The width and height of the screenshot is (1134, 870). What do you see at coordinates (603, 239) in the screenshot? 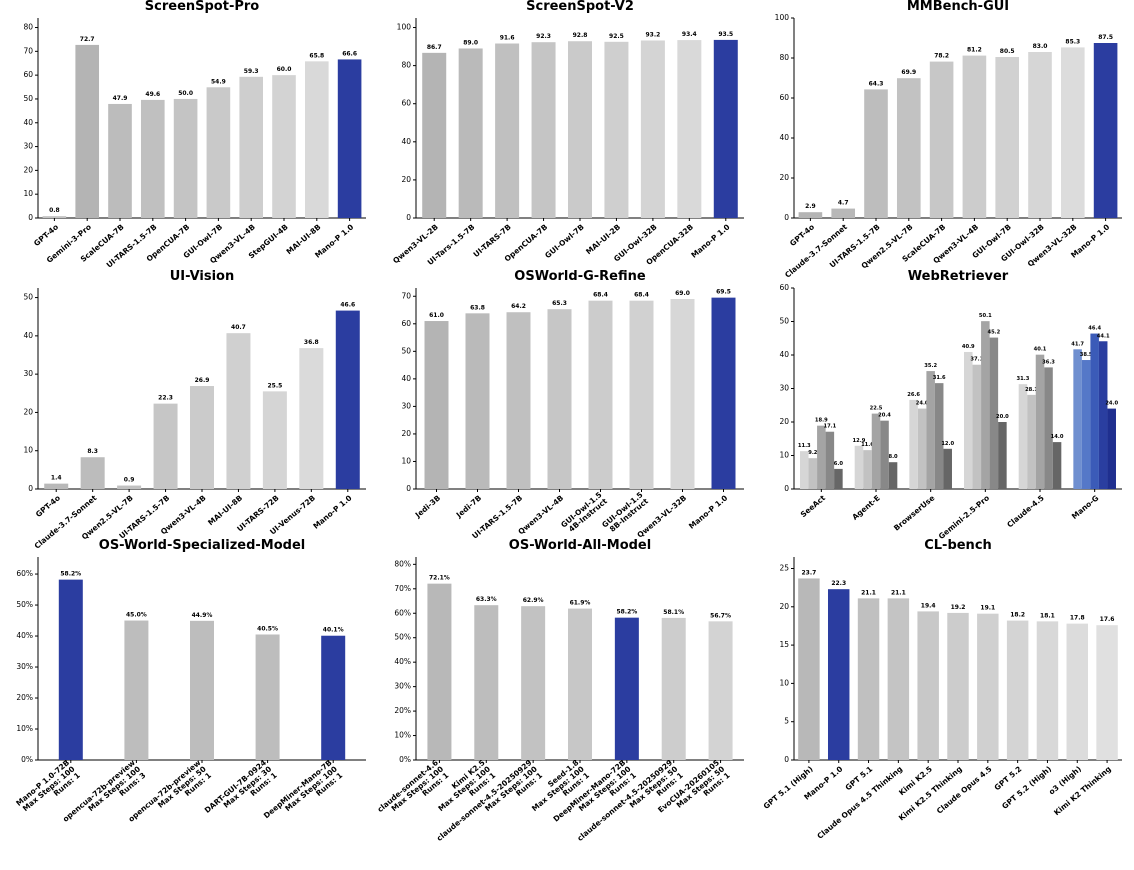
I see `x-tick-label: MAI-UI-2B` at bounding box center [603, 239].